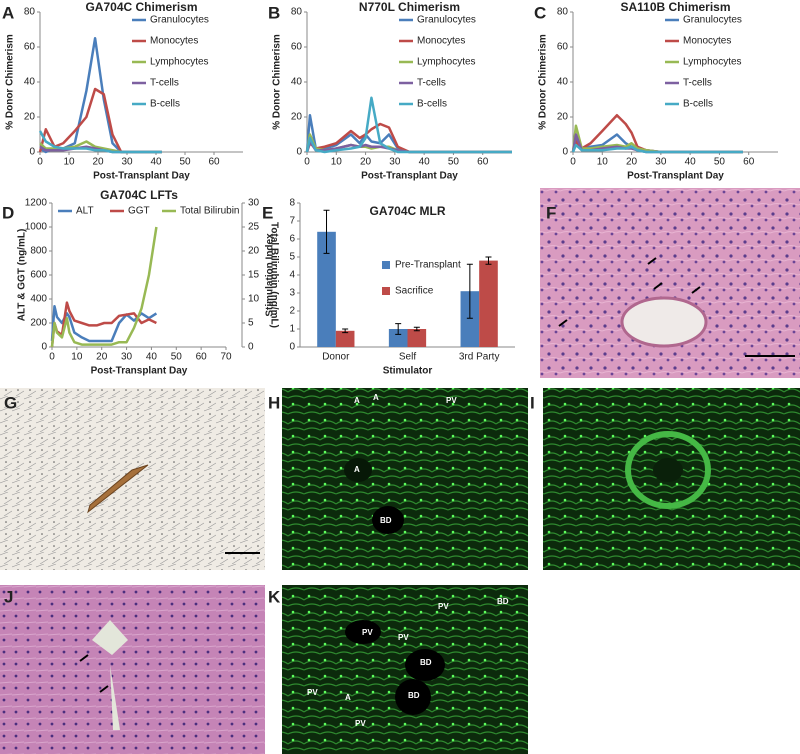  Describe the element at coordinates (670, 283) in the screenshot. I see `image-f` at that location.